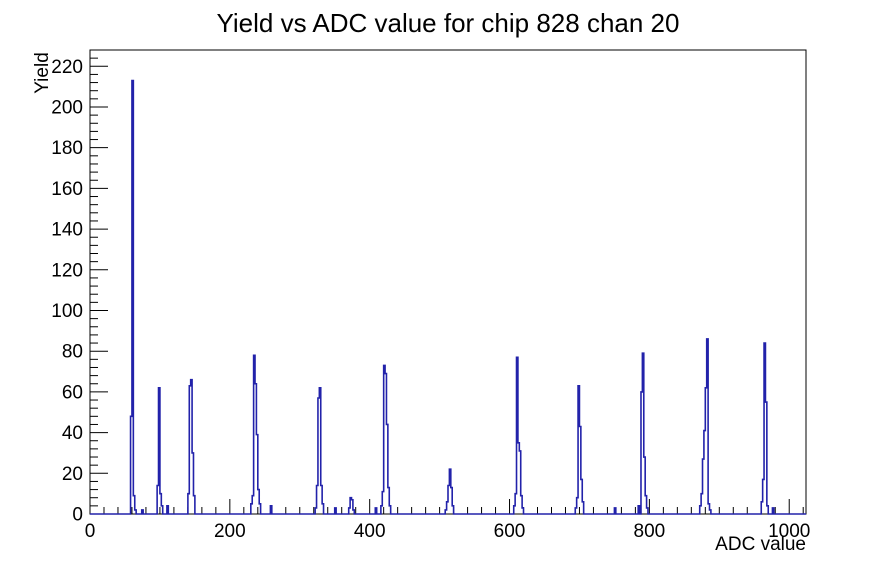  What do you see at coordinates (67, 189) in the screenshot?
I see `y-tick-label: 160` at bounding box center [67, 189].